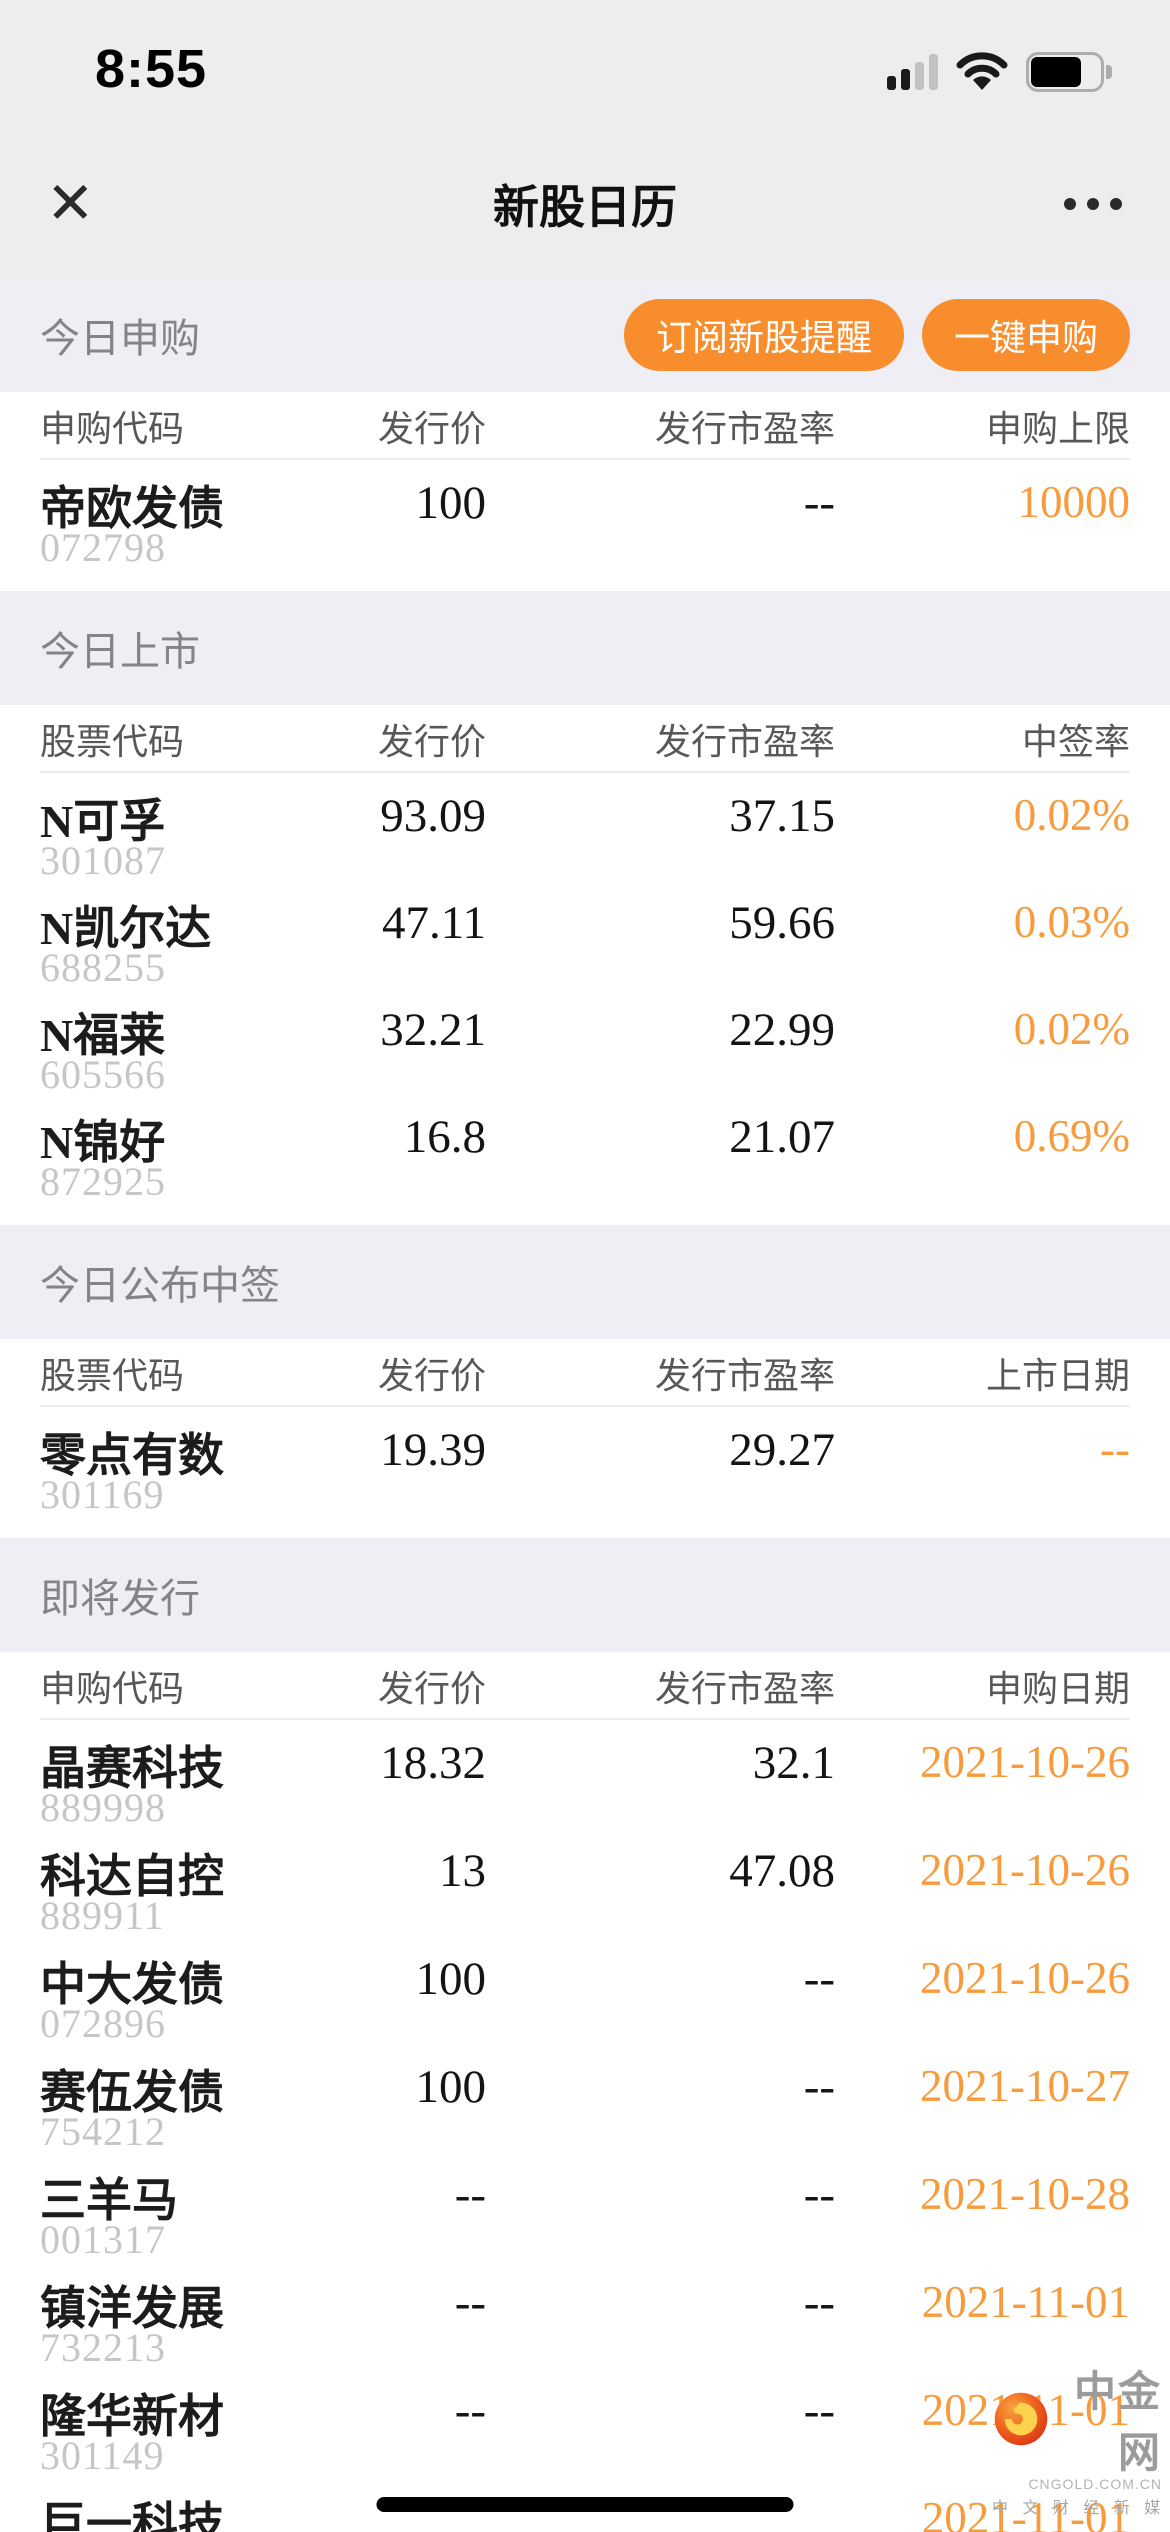 The width and height of the screenshot is (1170, 2532). I want to click on issue-pe-ratio: 21.07, so click(782, 1137).